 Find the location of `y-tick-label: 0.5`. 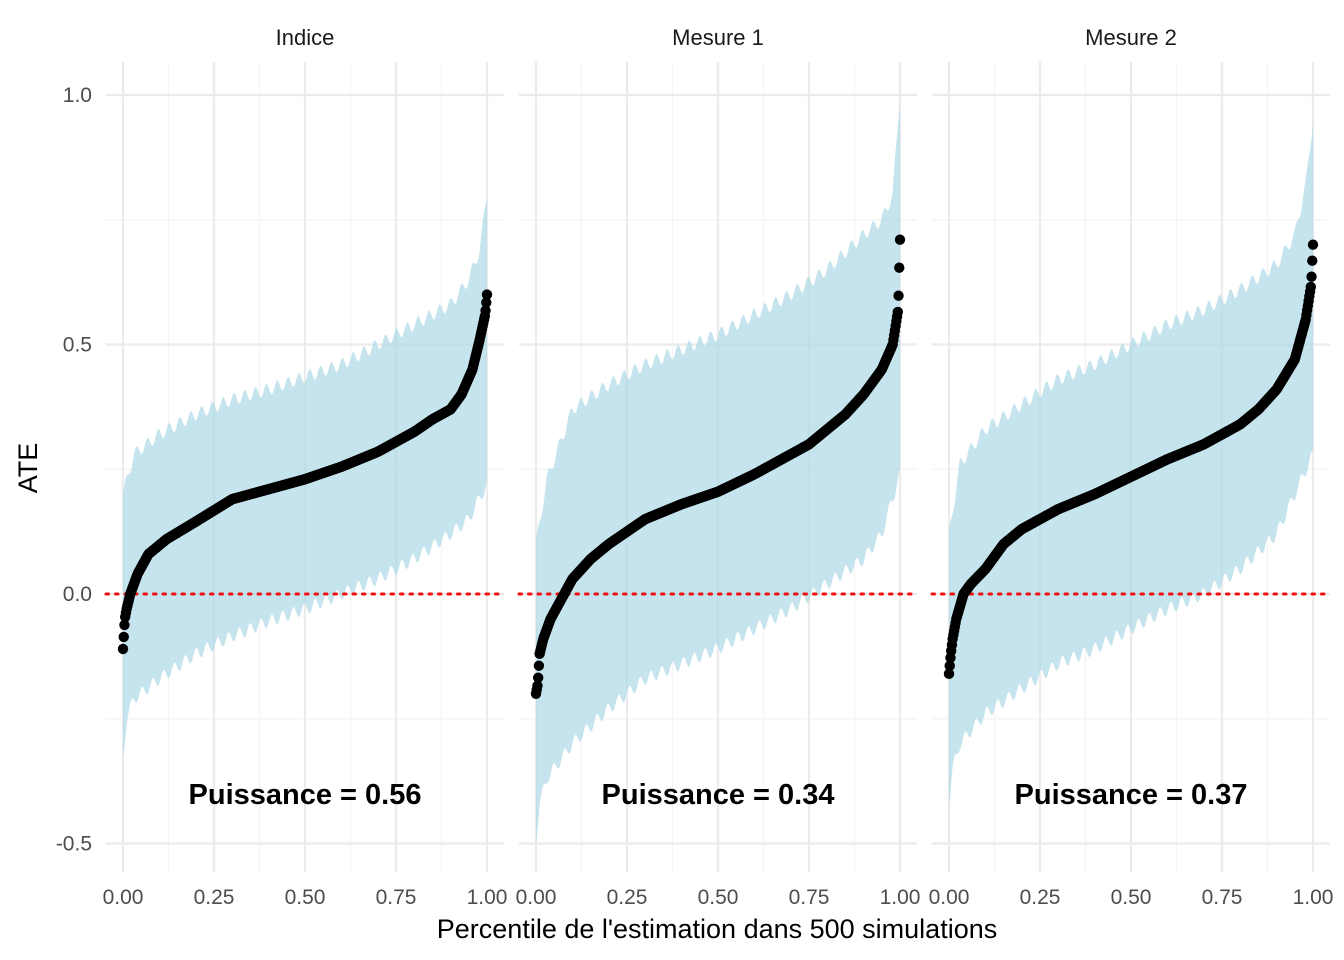

y-tick-label: 0.5 is located at coordinates (77, 345).